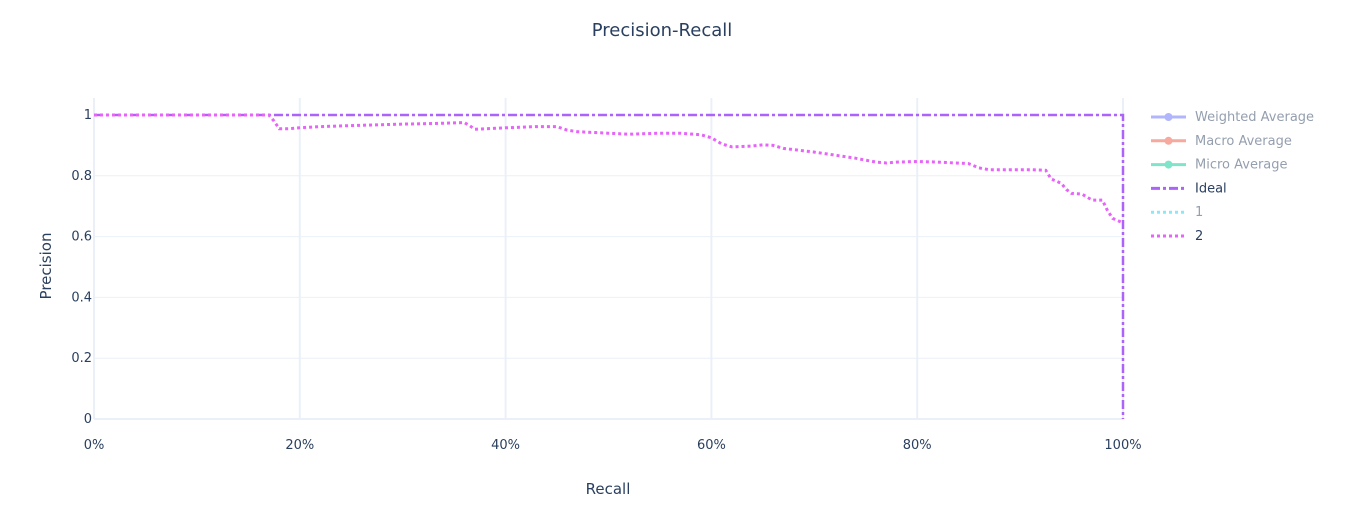 The height and width of the screenshot is (523, 1352). I want to click on legend-item-ideal: Ideal, so click(1189, 188).